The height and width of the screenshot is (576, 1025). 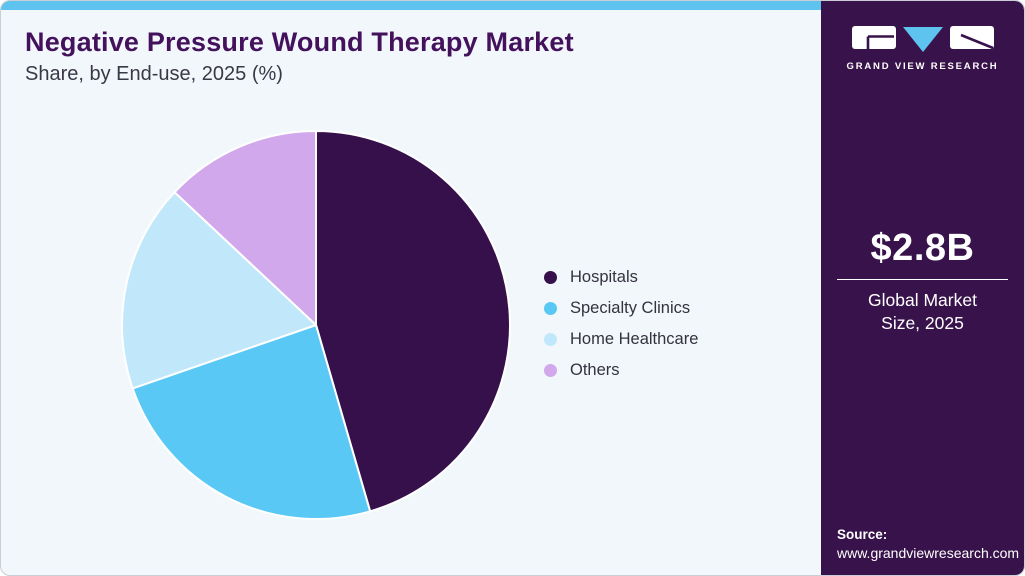 I want to click on pie-slice-home-healthcare, so click(x=219, y=290).